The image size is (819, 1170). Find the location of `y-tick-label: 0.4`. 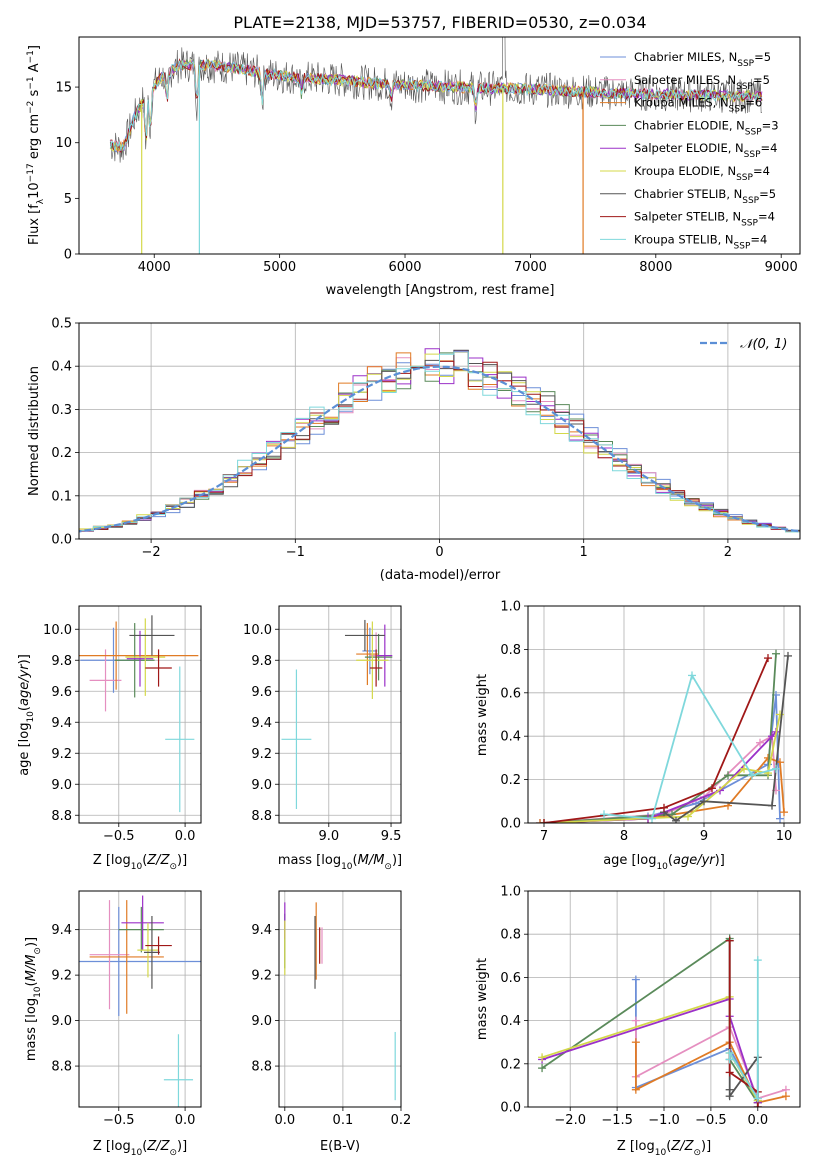

y-tick-label: 0.4 is located at coordinates (510, 1021).